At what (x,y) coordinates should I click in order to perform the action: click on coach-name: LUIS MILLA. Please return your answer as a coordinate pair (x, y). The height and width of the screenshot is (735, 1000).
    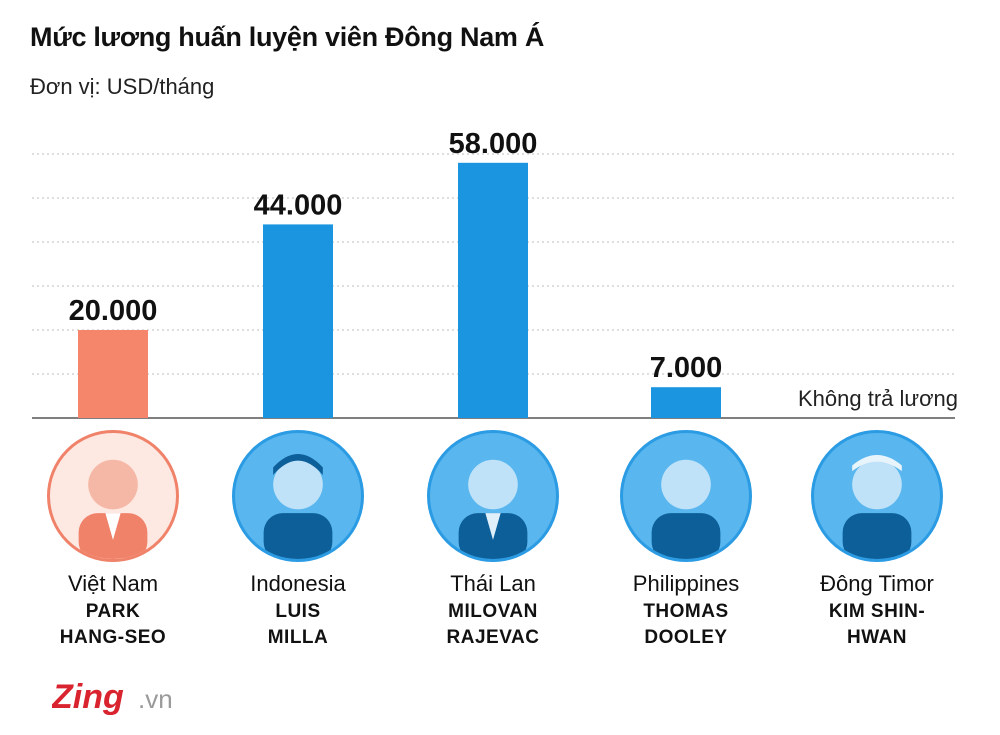
    Looking at the image, I should click on (298, 624).